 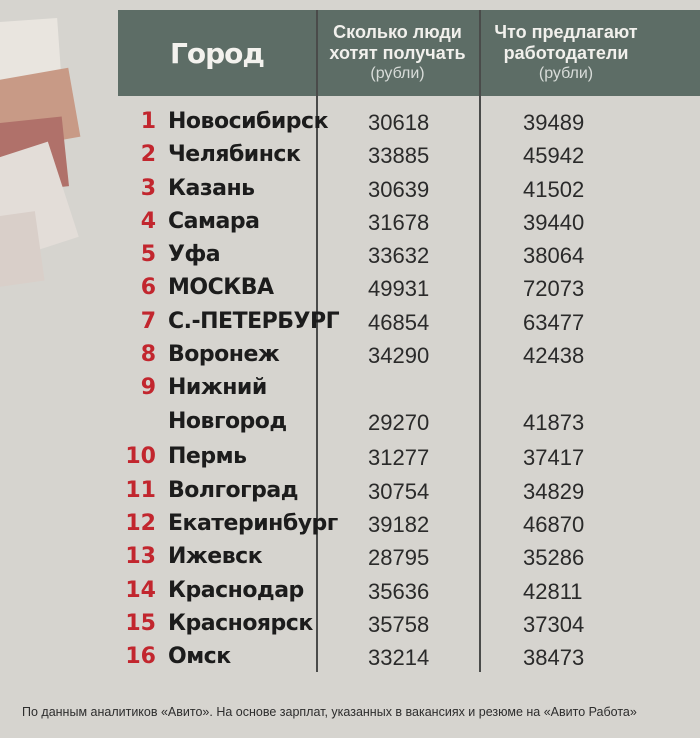 What do you see at coordinates (554, 289) in the screenshot?
I see `offer-value: 72073` at bounding box center [554, 289].